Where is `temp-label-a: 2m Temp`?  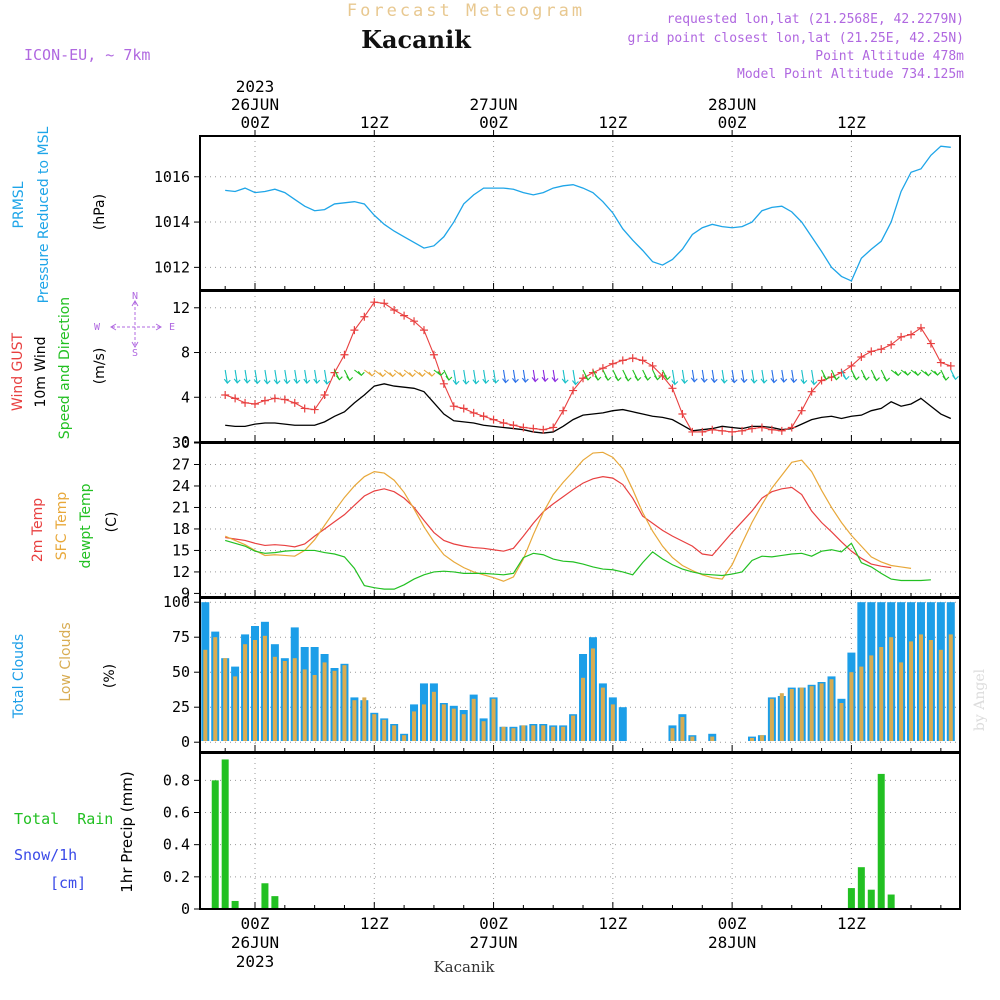 temp-label-a: 2m Temp is located at coordinates (38, 530).